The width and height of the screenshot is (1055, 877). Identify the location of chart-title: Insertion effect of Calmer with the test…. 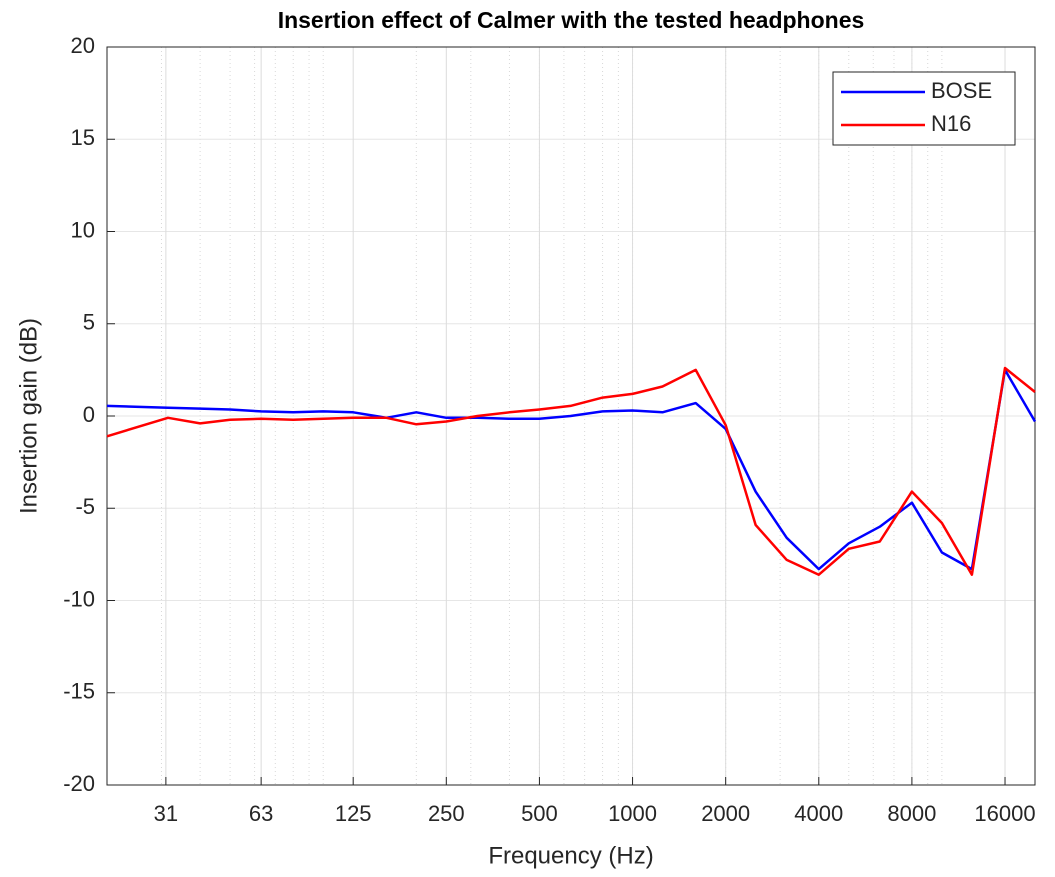
(571, 20).